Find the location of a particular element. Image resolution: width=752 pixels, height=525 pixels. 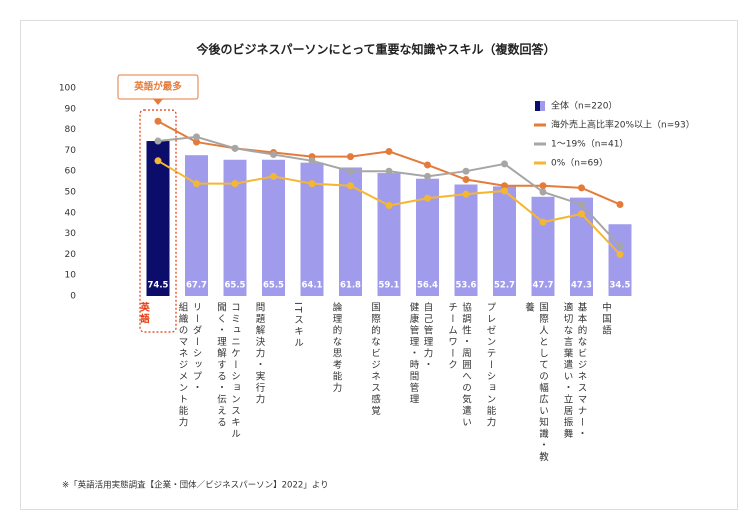

bar-value-label: 52.7 is located at coordinates (504, 286).